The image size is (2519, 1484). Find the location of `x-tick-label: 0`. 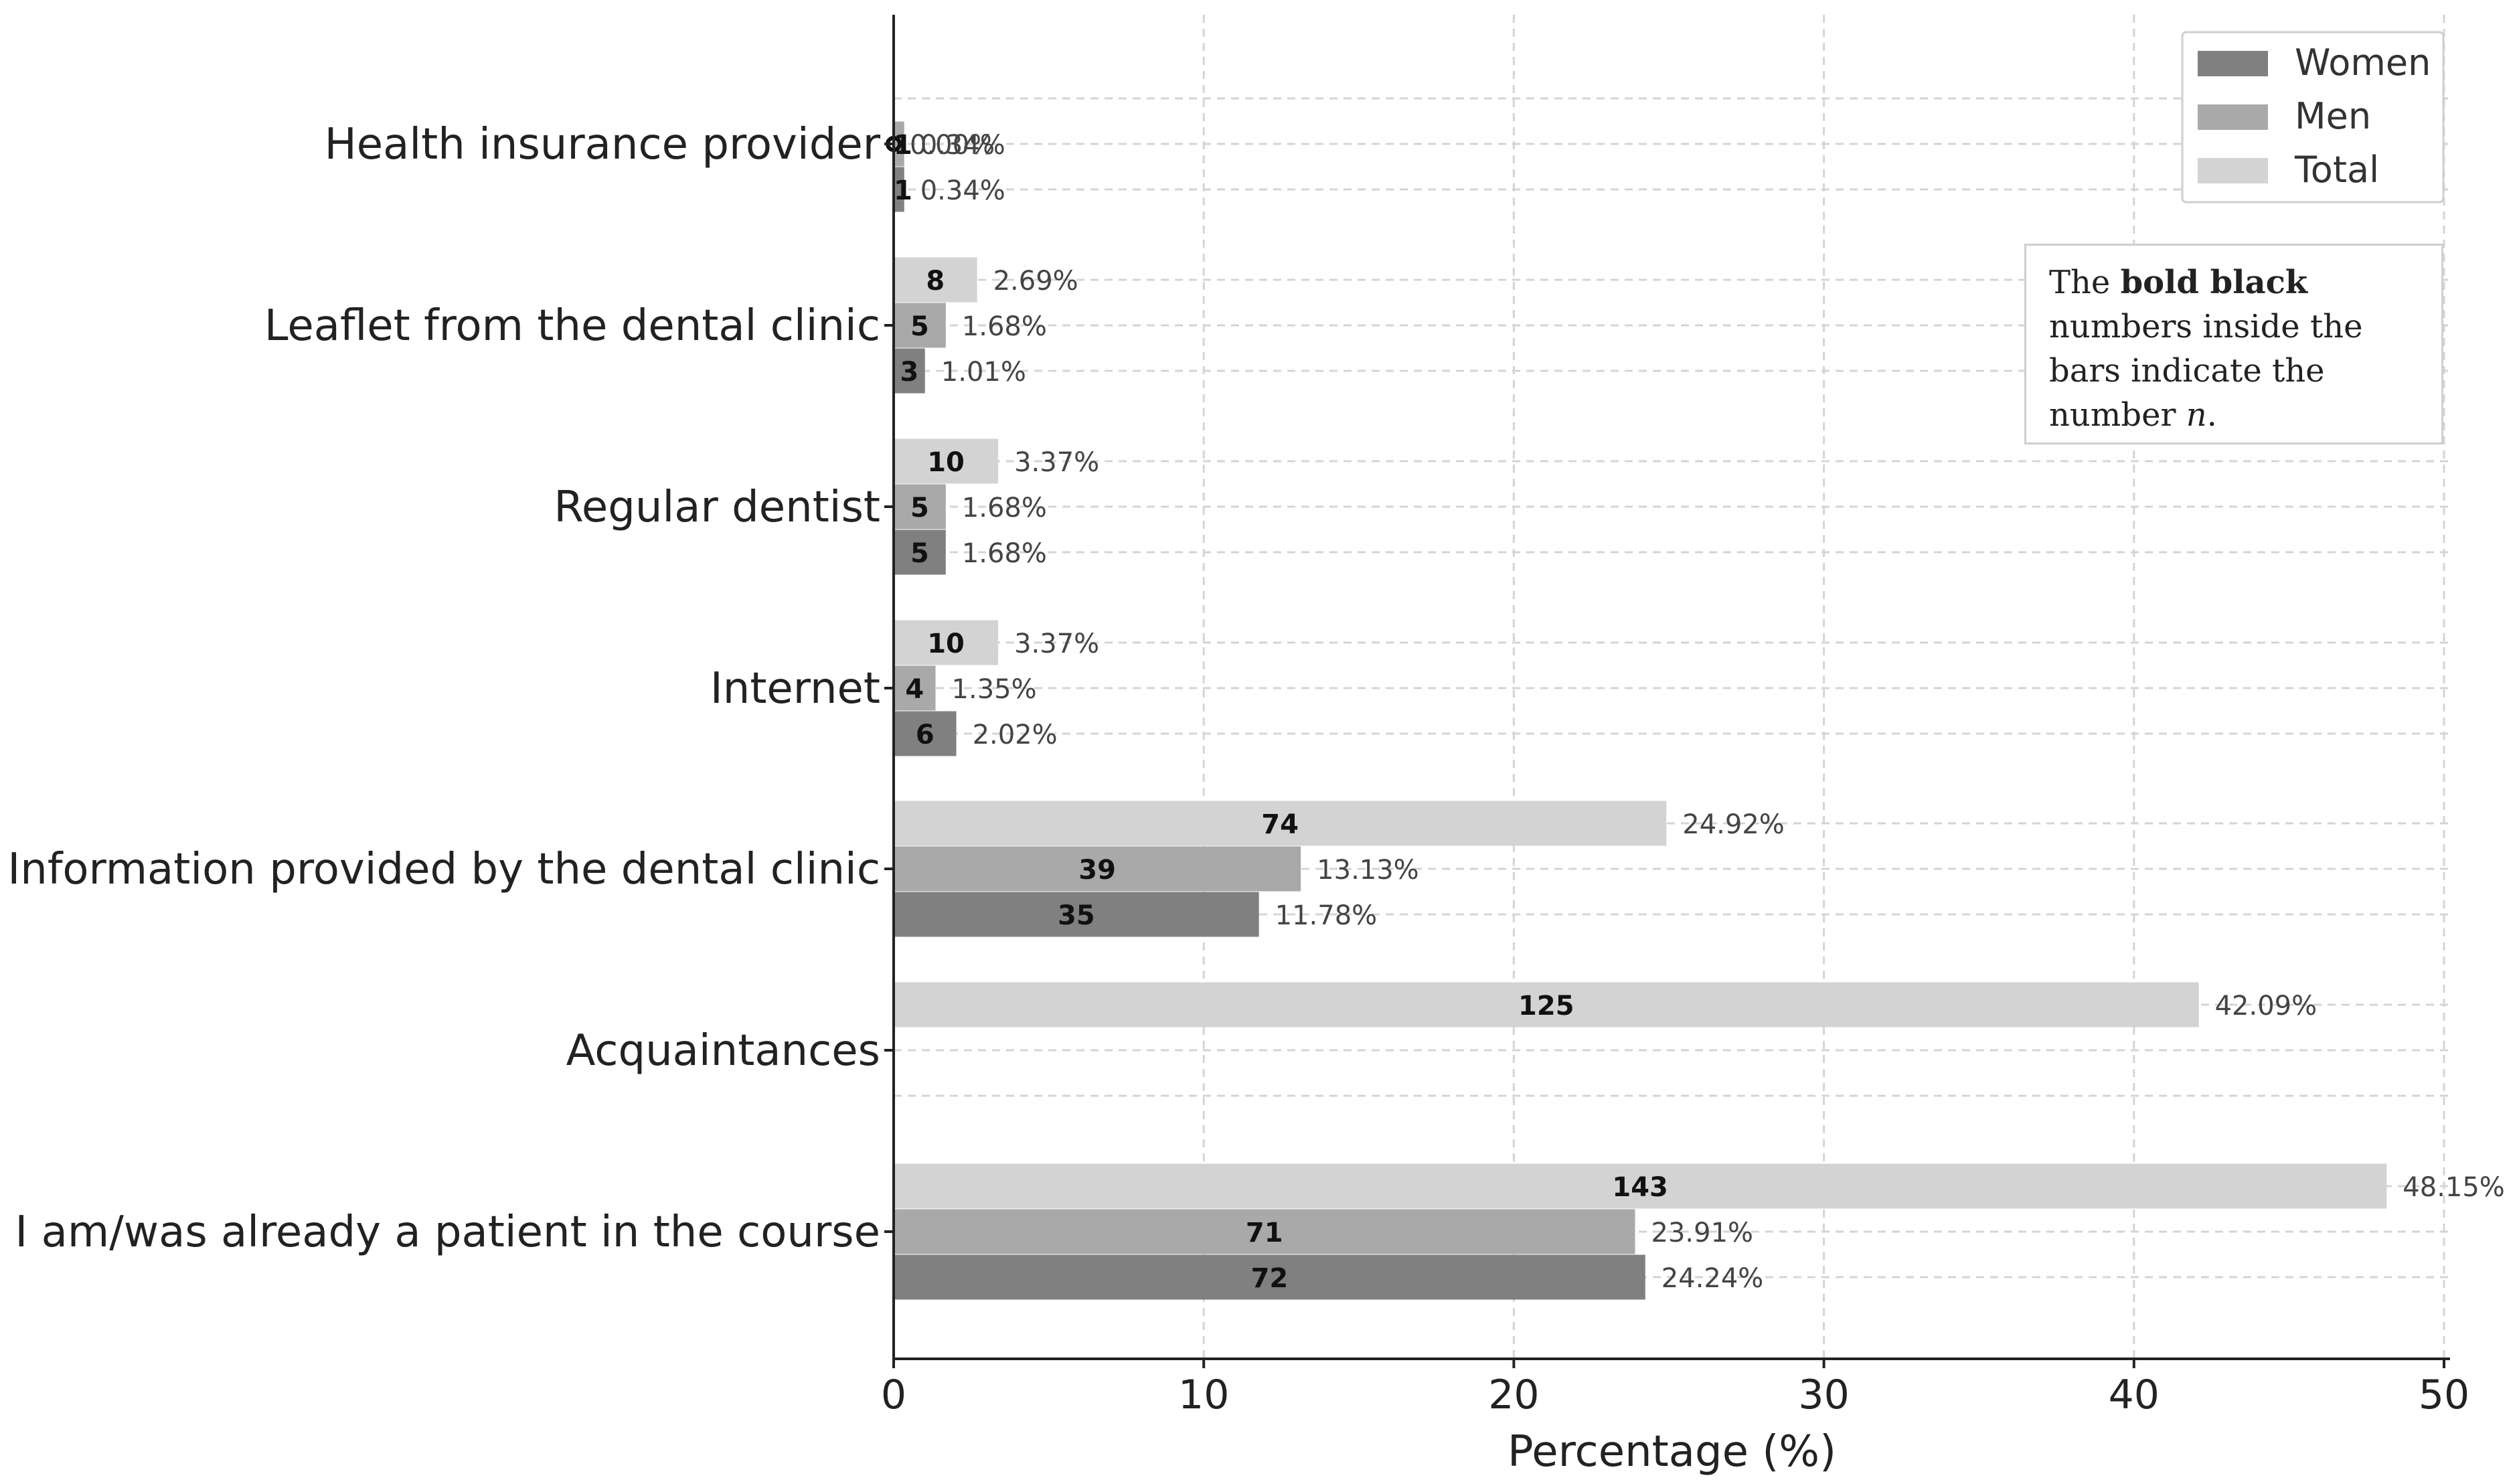

x-tick-label: 0 is located at coordinates (893, 1395).